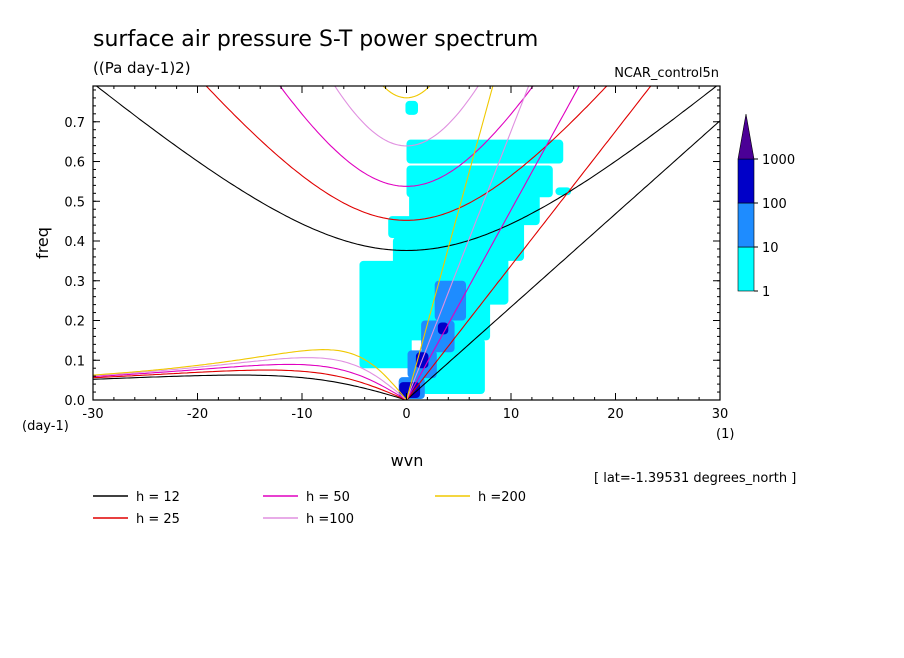 Image resolution: width=904 pixels, height=658 pixels. Describe the element at coordinates (725, 434) in the screenshot. I see `x-unit-label: (1)` at that location.